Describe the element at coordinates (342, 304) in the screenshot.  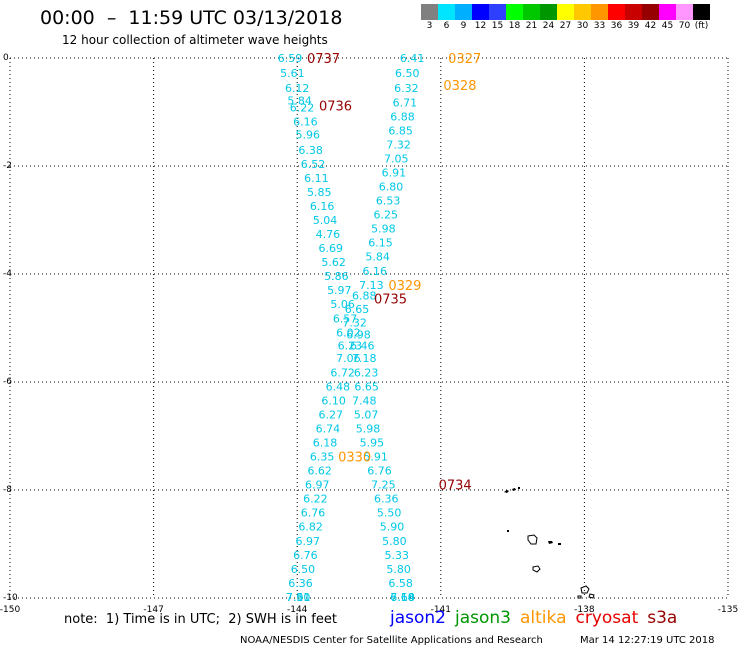
I see `wave-height-value: 5.06` at that location.